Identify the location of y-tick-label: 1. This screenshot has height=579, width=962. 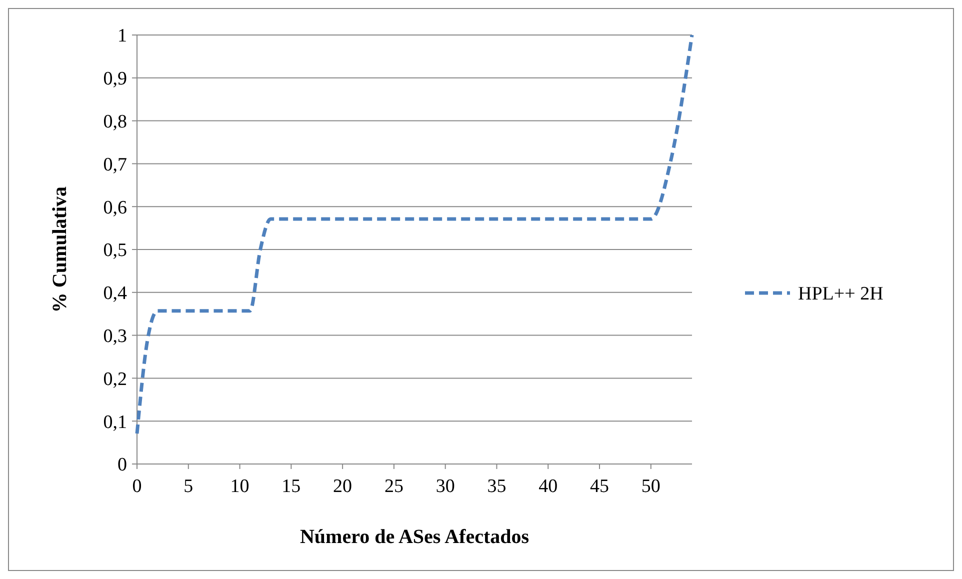
(122, 36).